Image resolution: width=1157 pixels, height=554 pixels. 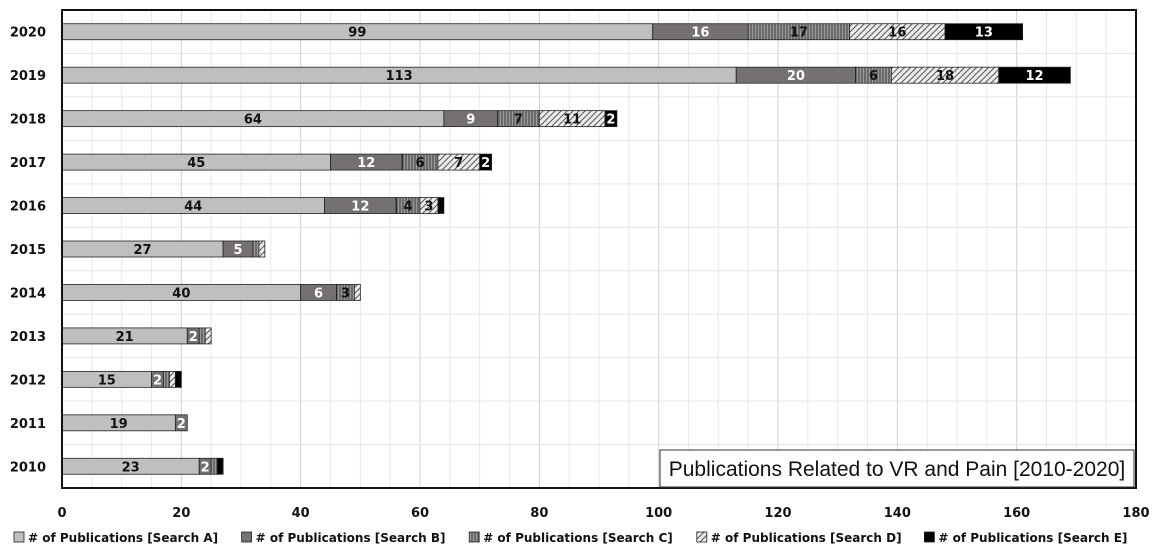 What do you see at coordinates (28, 293) in the screenshot?
I see `y-tick-label: 2014` at bounding box center [28, 293].